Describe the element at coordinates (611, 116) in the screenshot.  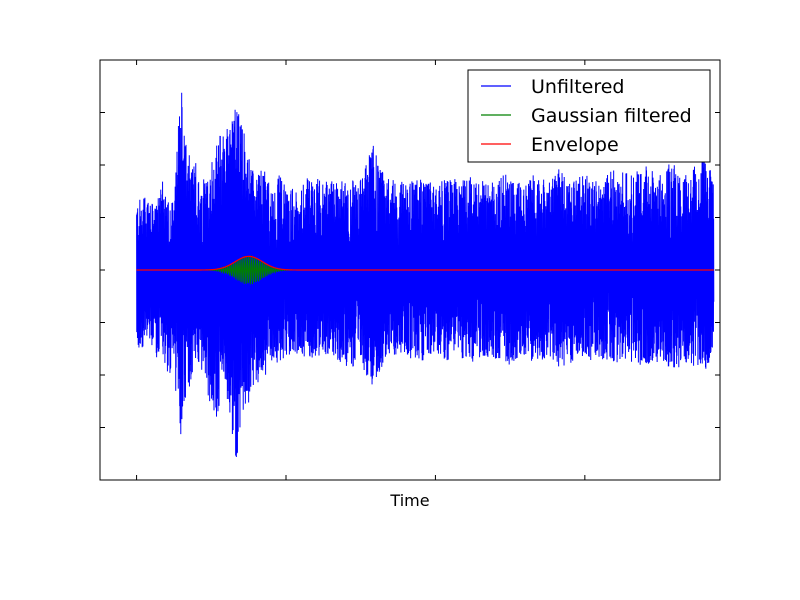
I see `legend-label-gaussian-filtered: Gaussian filtered` at that location.